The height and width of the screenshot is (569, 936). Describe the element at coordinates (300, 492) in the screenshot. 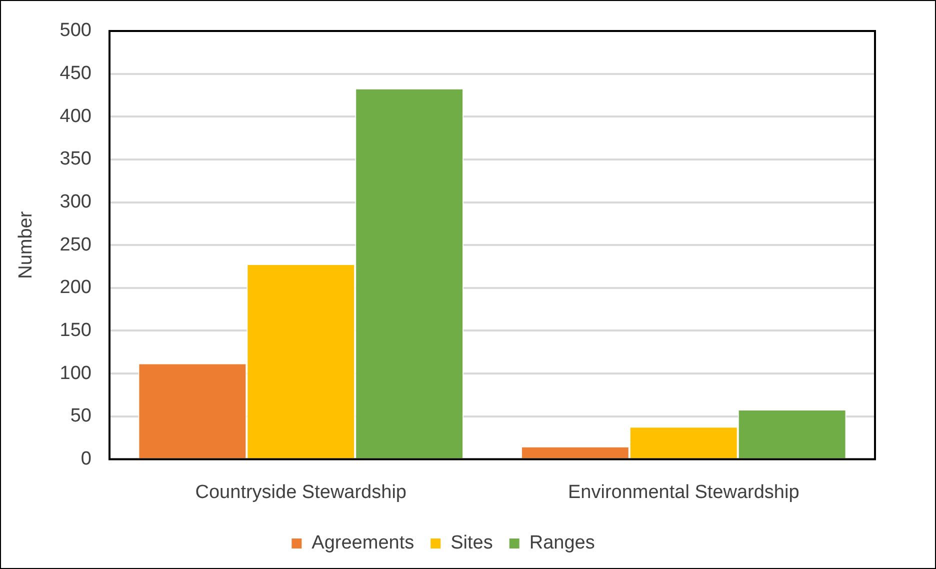

I see `x-tick-label: Countryside Stewardship` at that location.